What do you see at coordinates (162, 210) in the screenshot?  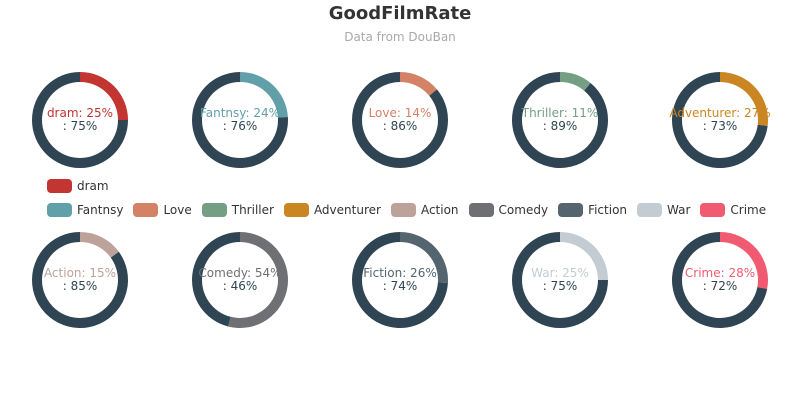 I see `legend-item-love: Love` at bounding box center [162, 210].